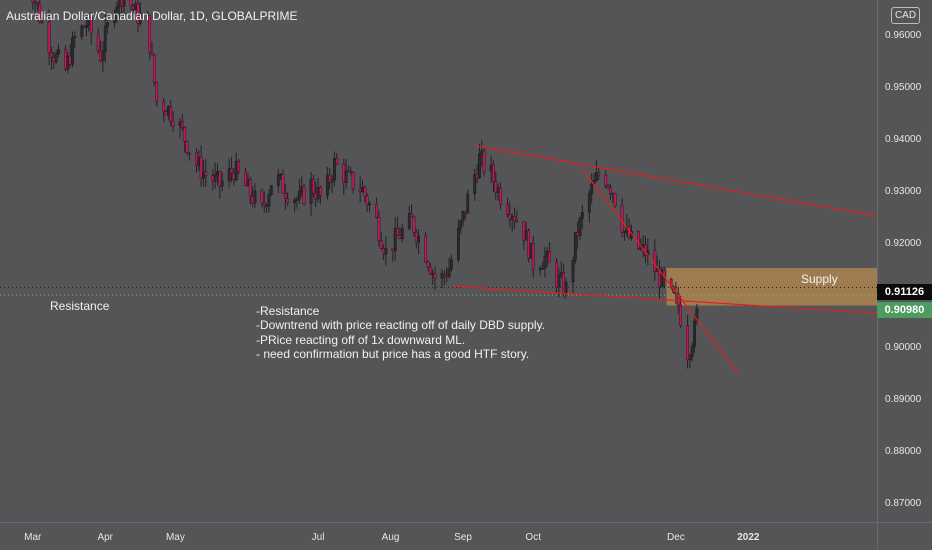 This screenshot has height=550, width=932. Describe the element at coordinates (904, 310) in the screenshot. I see `resistance-price-tag: 0.90980` at that location.